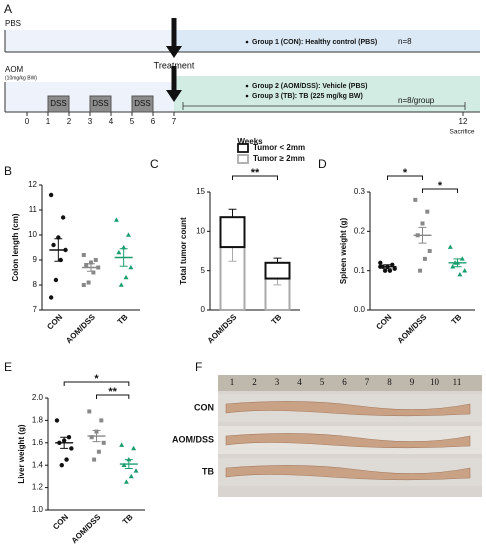  I want to click on y-tick-label: 12, so click(32, 184).